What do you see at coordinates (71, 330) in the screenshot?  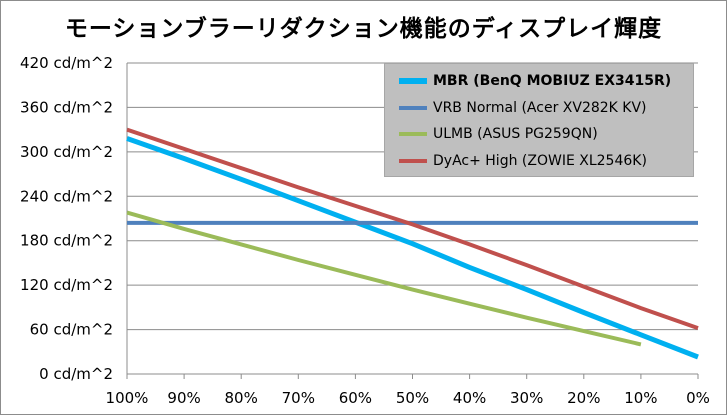 I see `y-tick-label: 60 cd/m^2` at bounding box center [71, 330].